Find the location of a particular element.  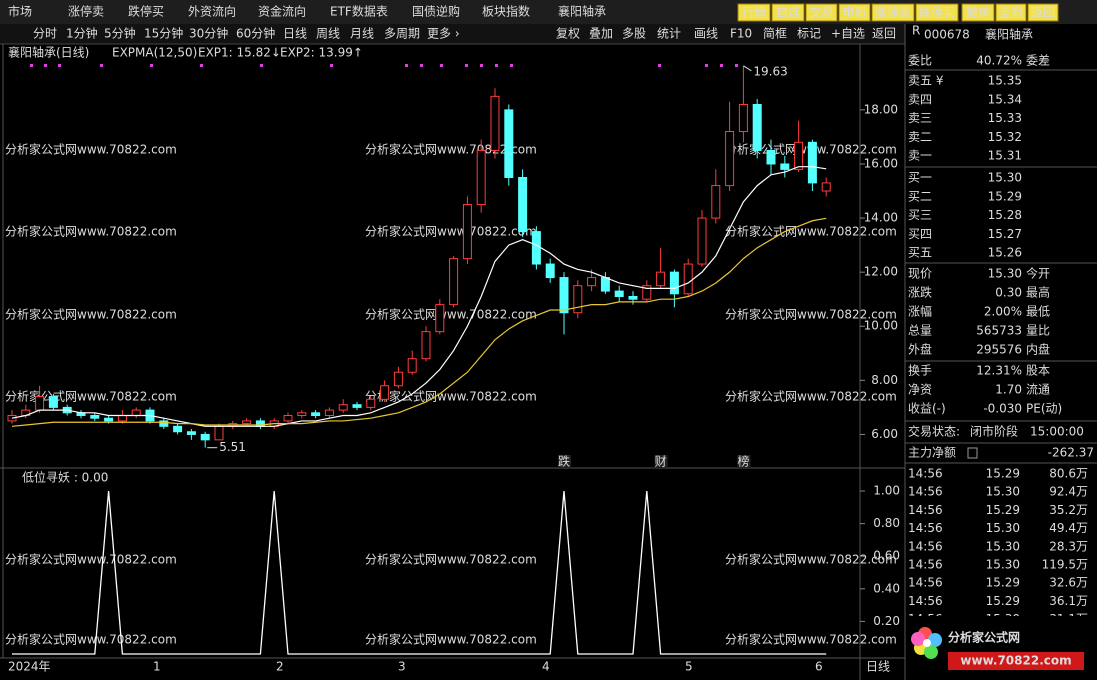

button-label: 撤单 is located at coordinates (978, 12).